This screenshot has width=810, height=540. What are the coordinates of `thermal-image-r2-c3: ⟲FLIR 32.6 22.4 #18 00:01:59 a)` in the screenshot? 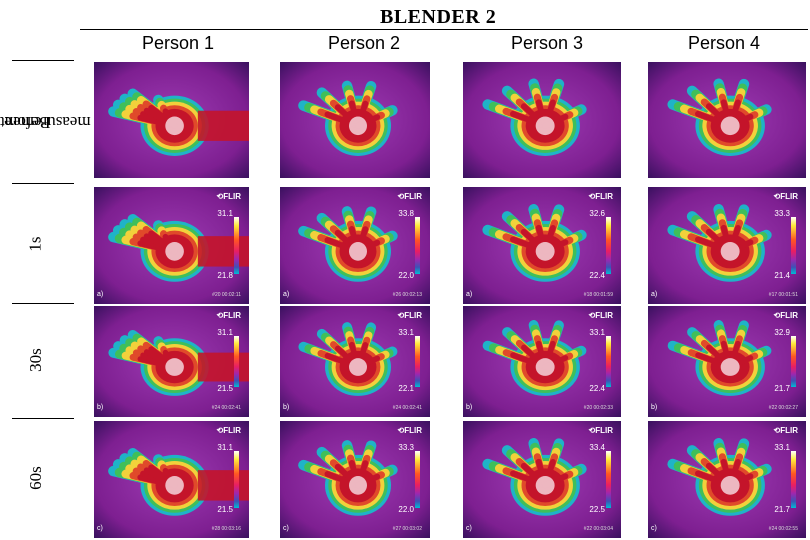 It's located at (542, 245).